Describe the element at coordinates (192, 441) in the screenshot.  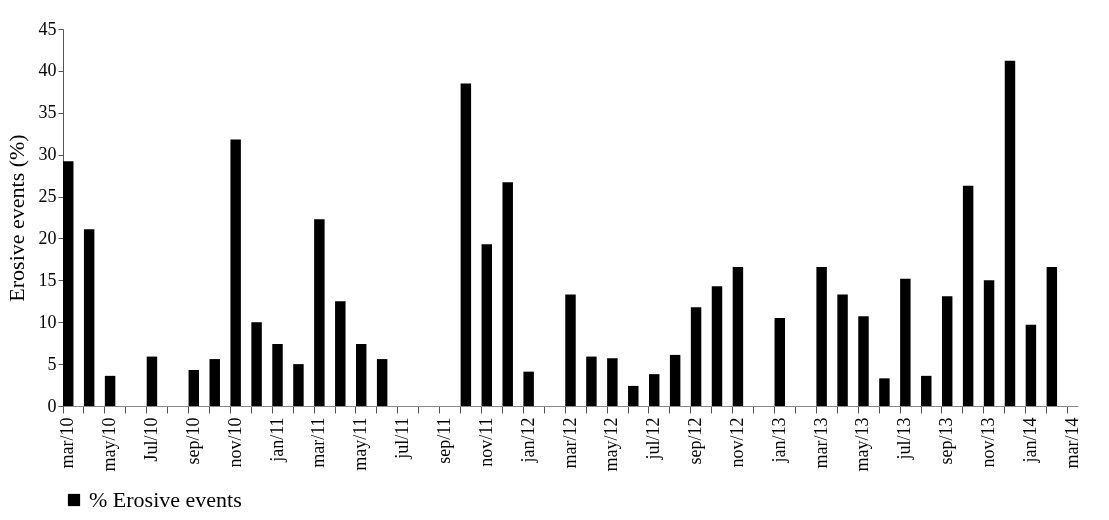
I see `x-tick-label: sep/10` at that location.